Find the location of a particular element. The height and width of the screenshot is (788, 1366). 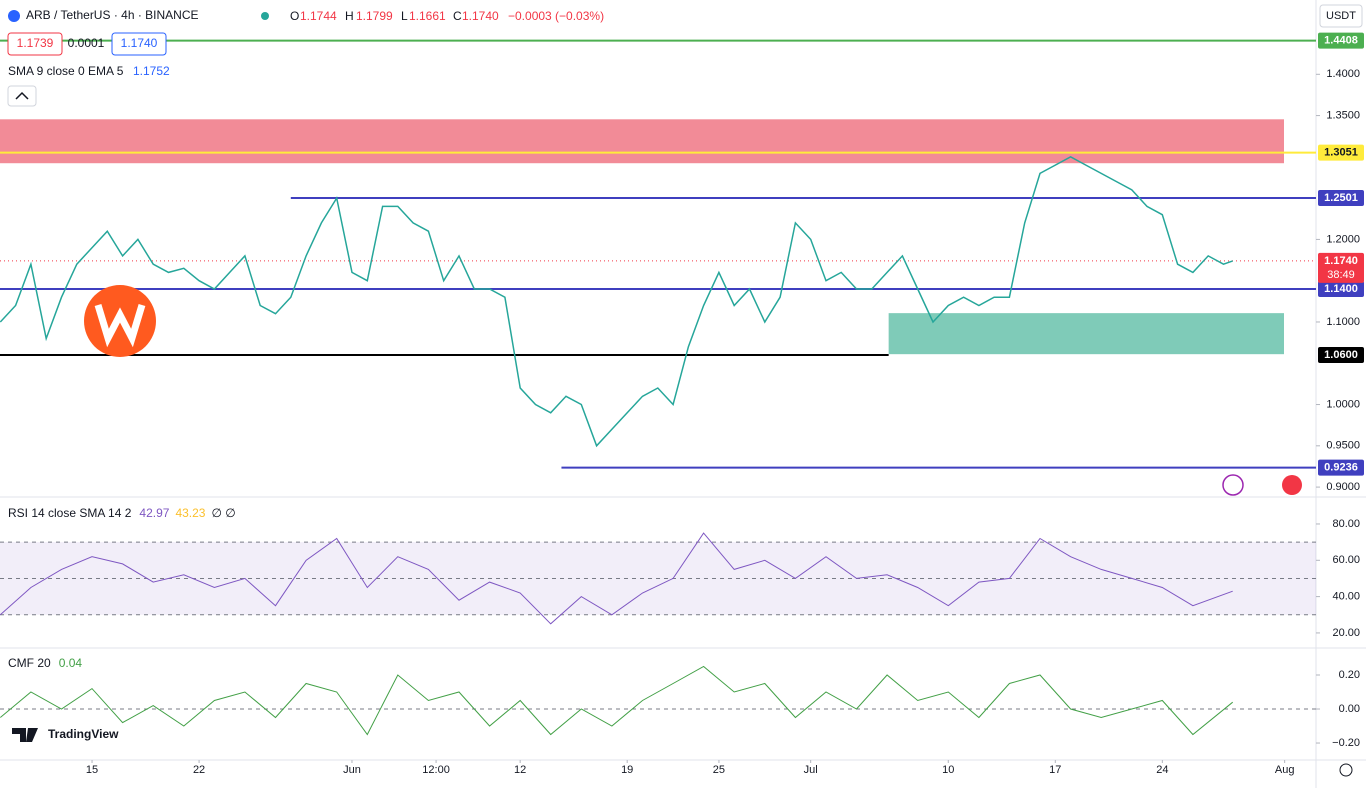

pane-value: 0.04 is located at coordinates (71, 663).